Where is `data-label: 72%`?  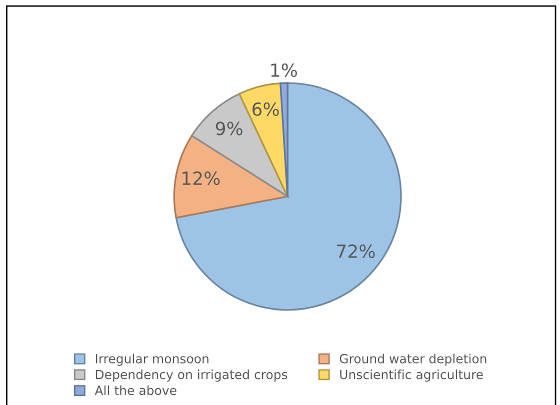
data-label: 72% is located at coordinates (356, 251).